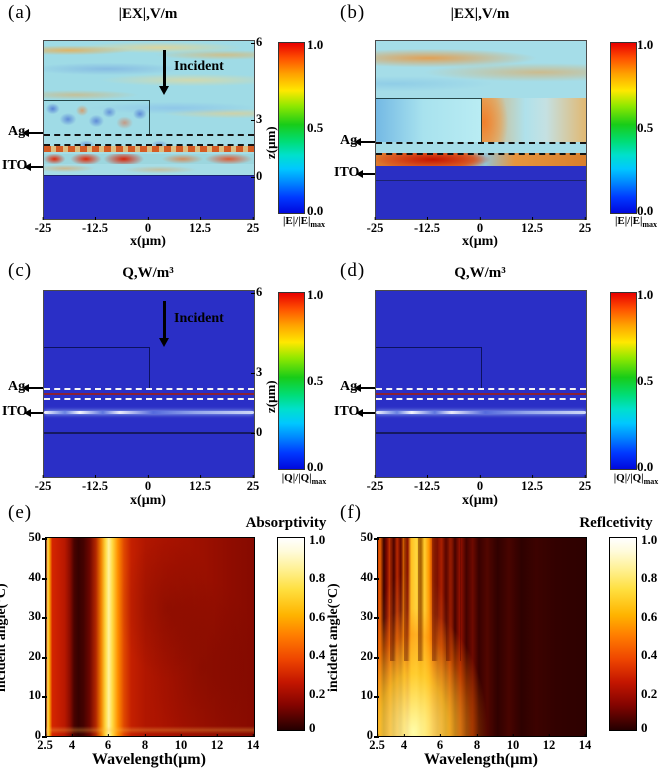  Describe the element at coordinates (317, 654) in the screenshot. I see `colorbar-tick: 0.4` at that location.